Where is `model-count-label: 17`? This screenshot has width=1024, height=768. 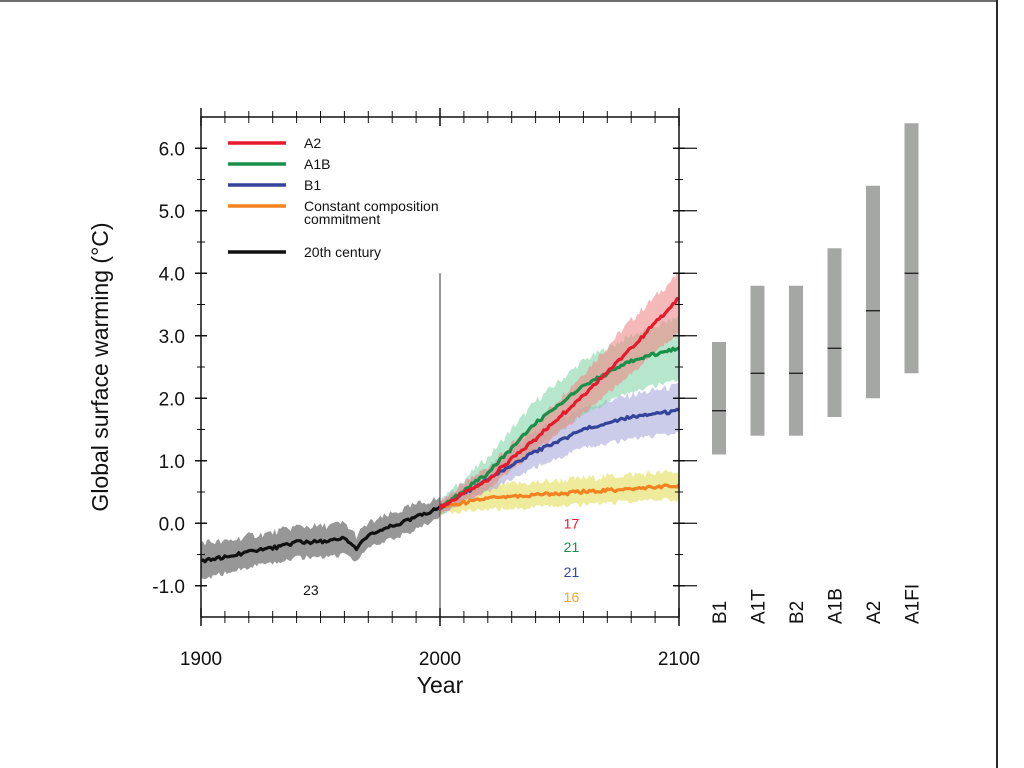
model-count-label: 17 is located at coordinates (572, 523).